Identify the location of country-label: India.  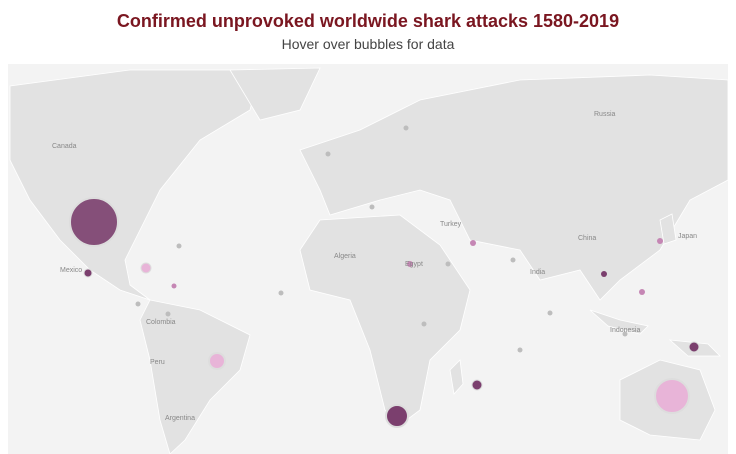
(537, 272).